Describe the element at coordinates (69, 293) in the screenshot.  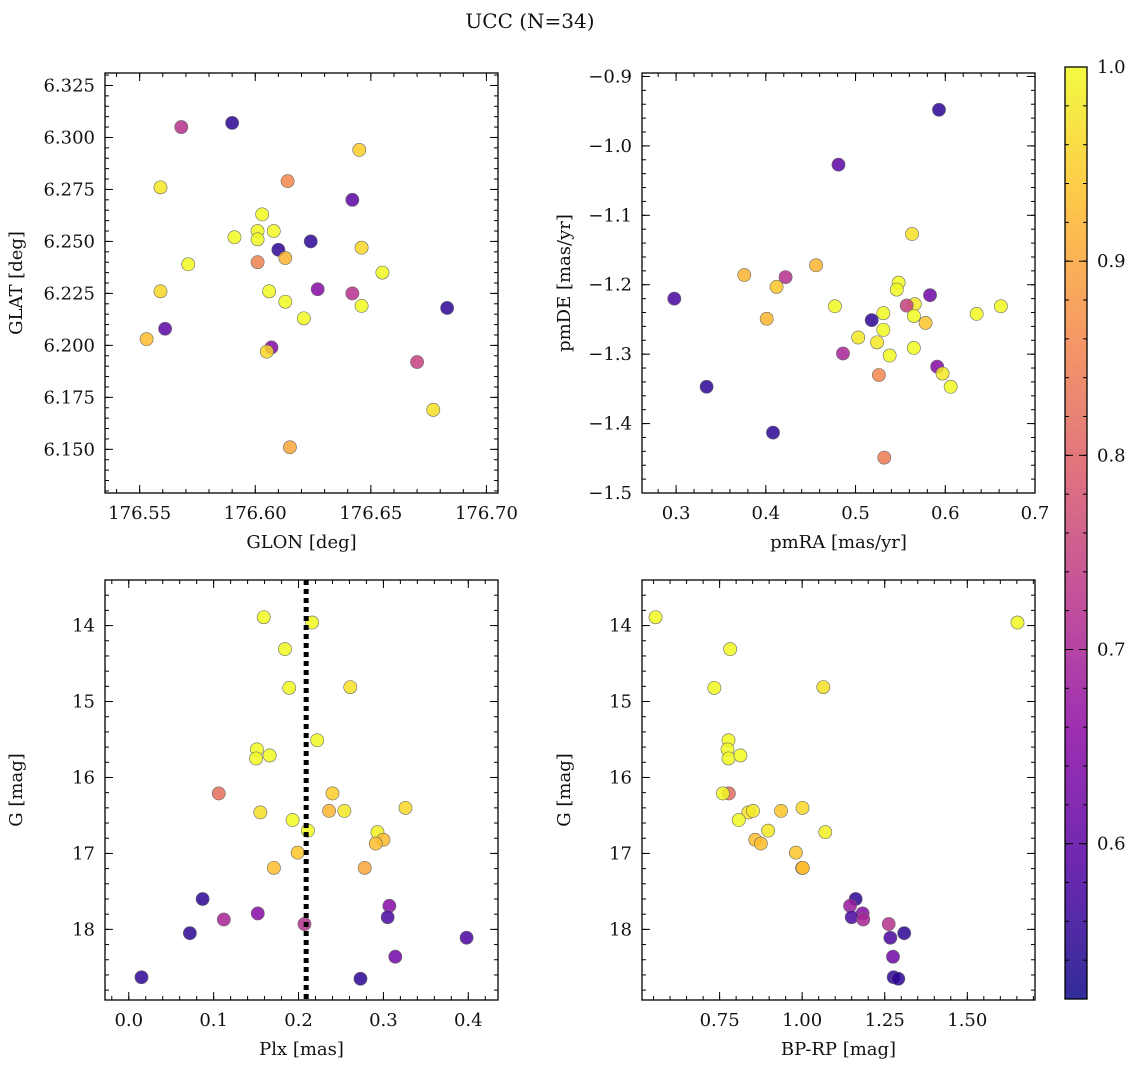
I see `y-tick-label: 6.225` at that location.